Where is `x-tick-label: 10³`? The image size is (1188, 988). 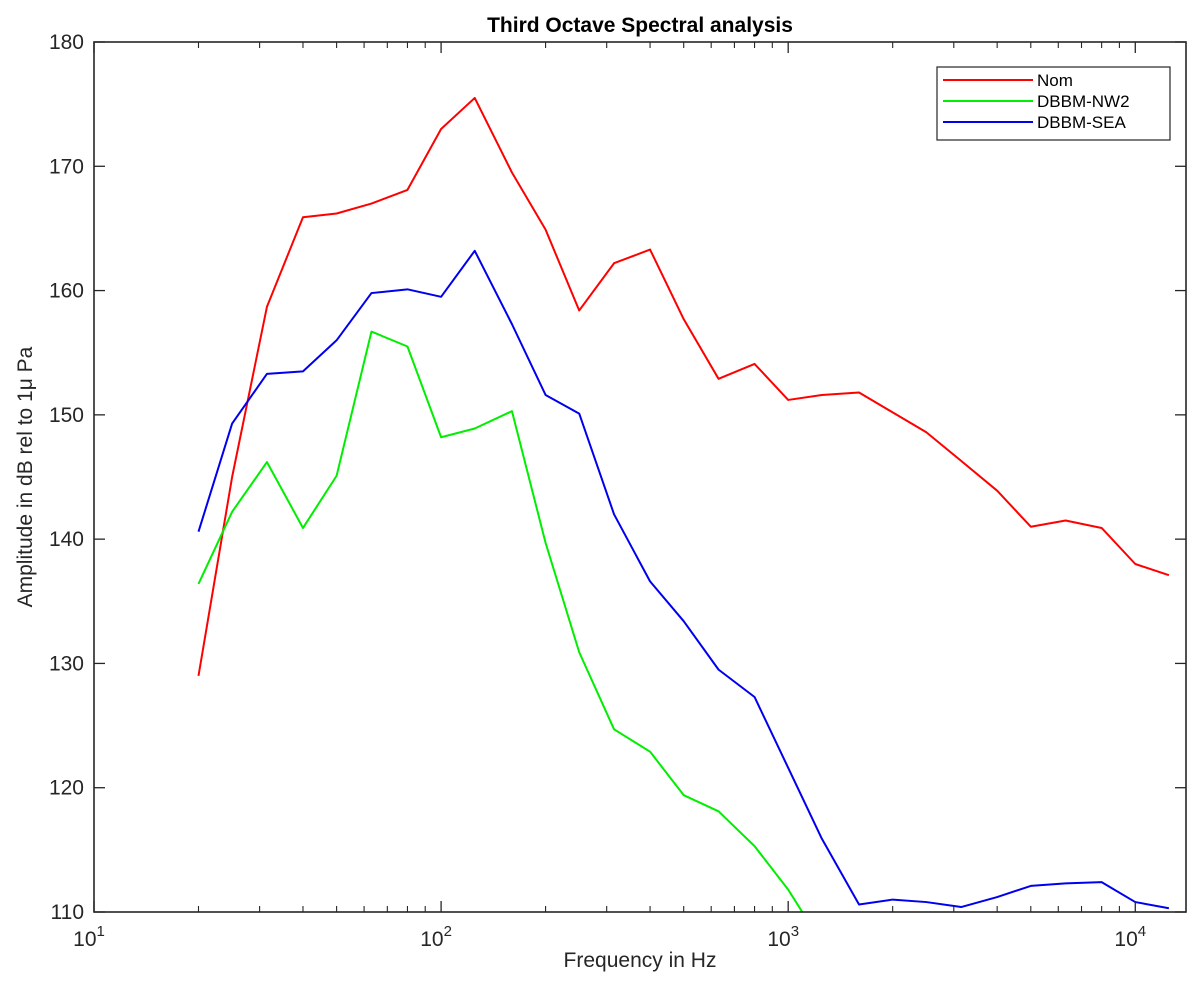
x-tick-label: 10³ is located at coordinates (783, 937).